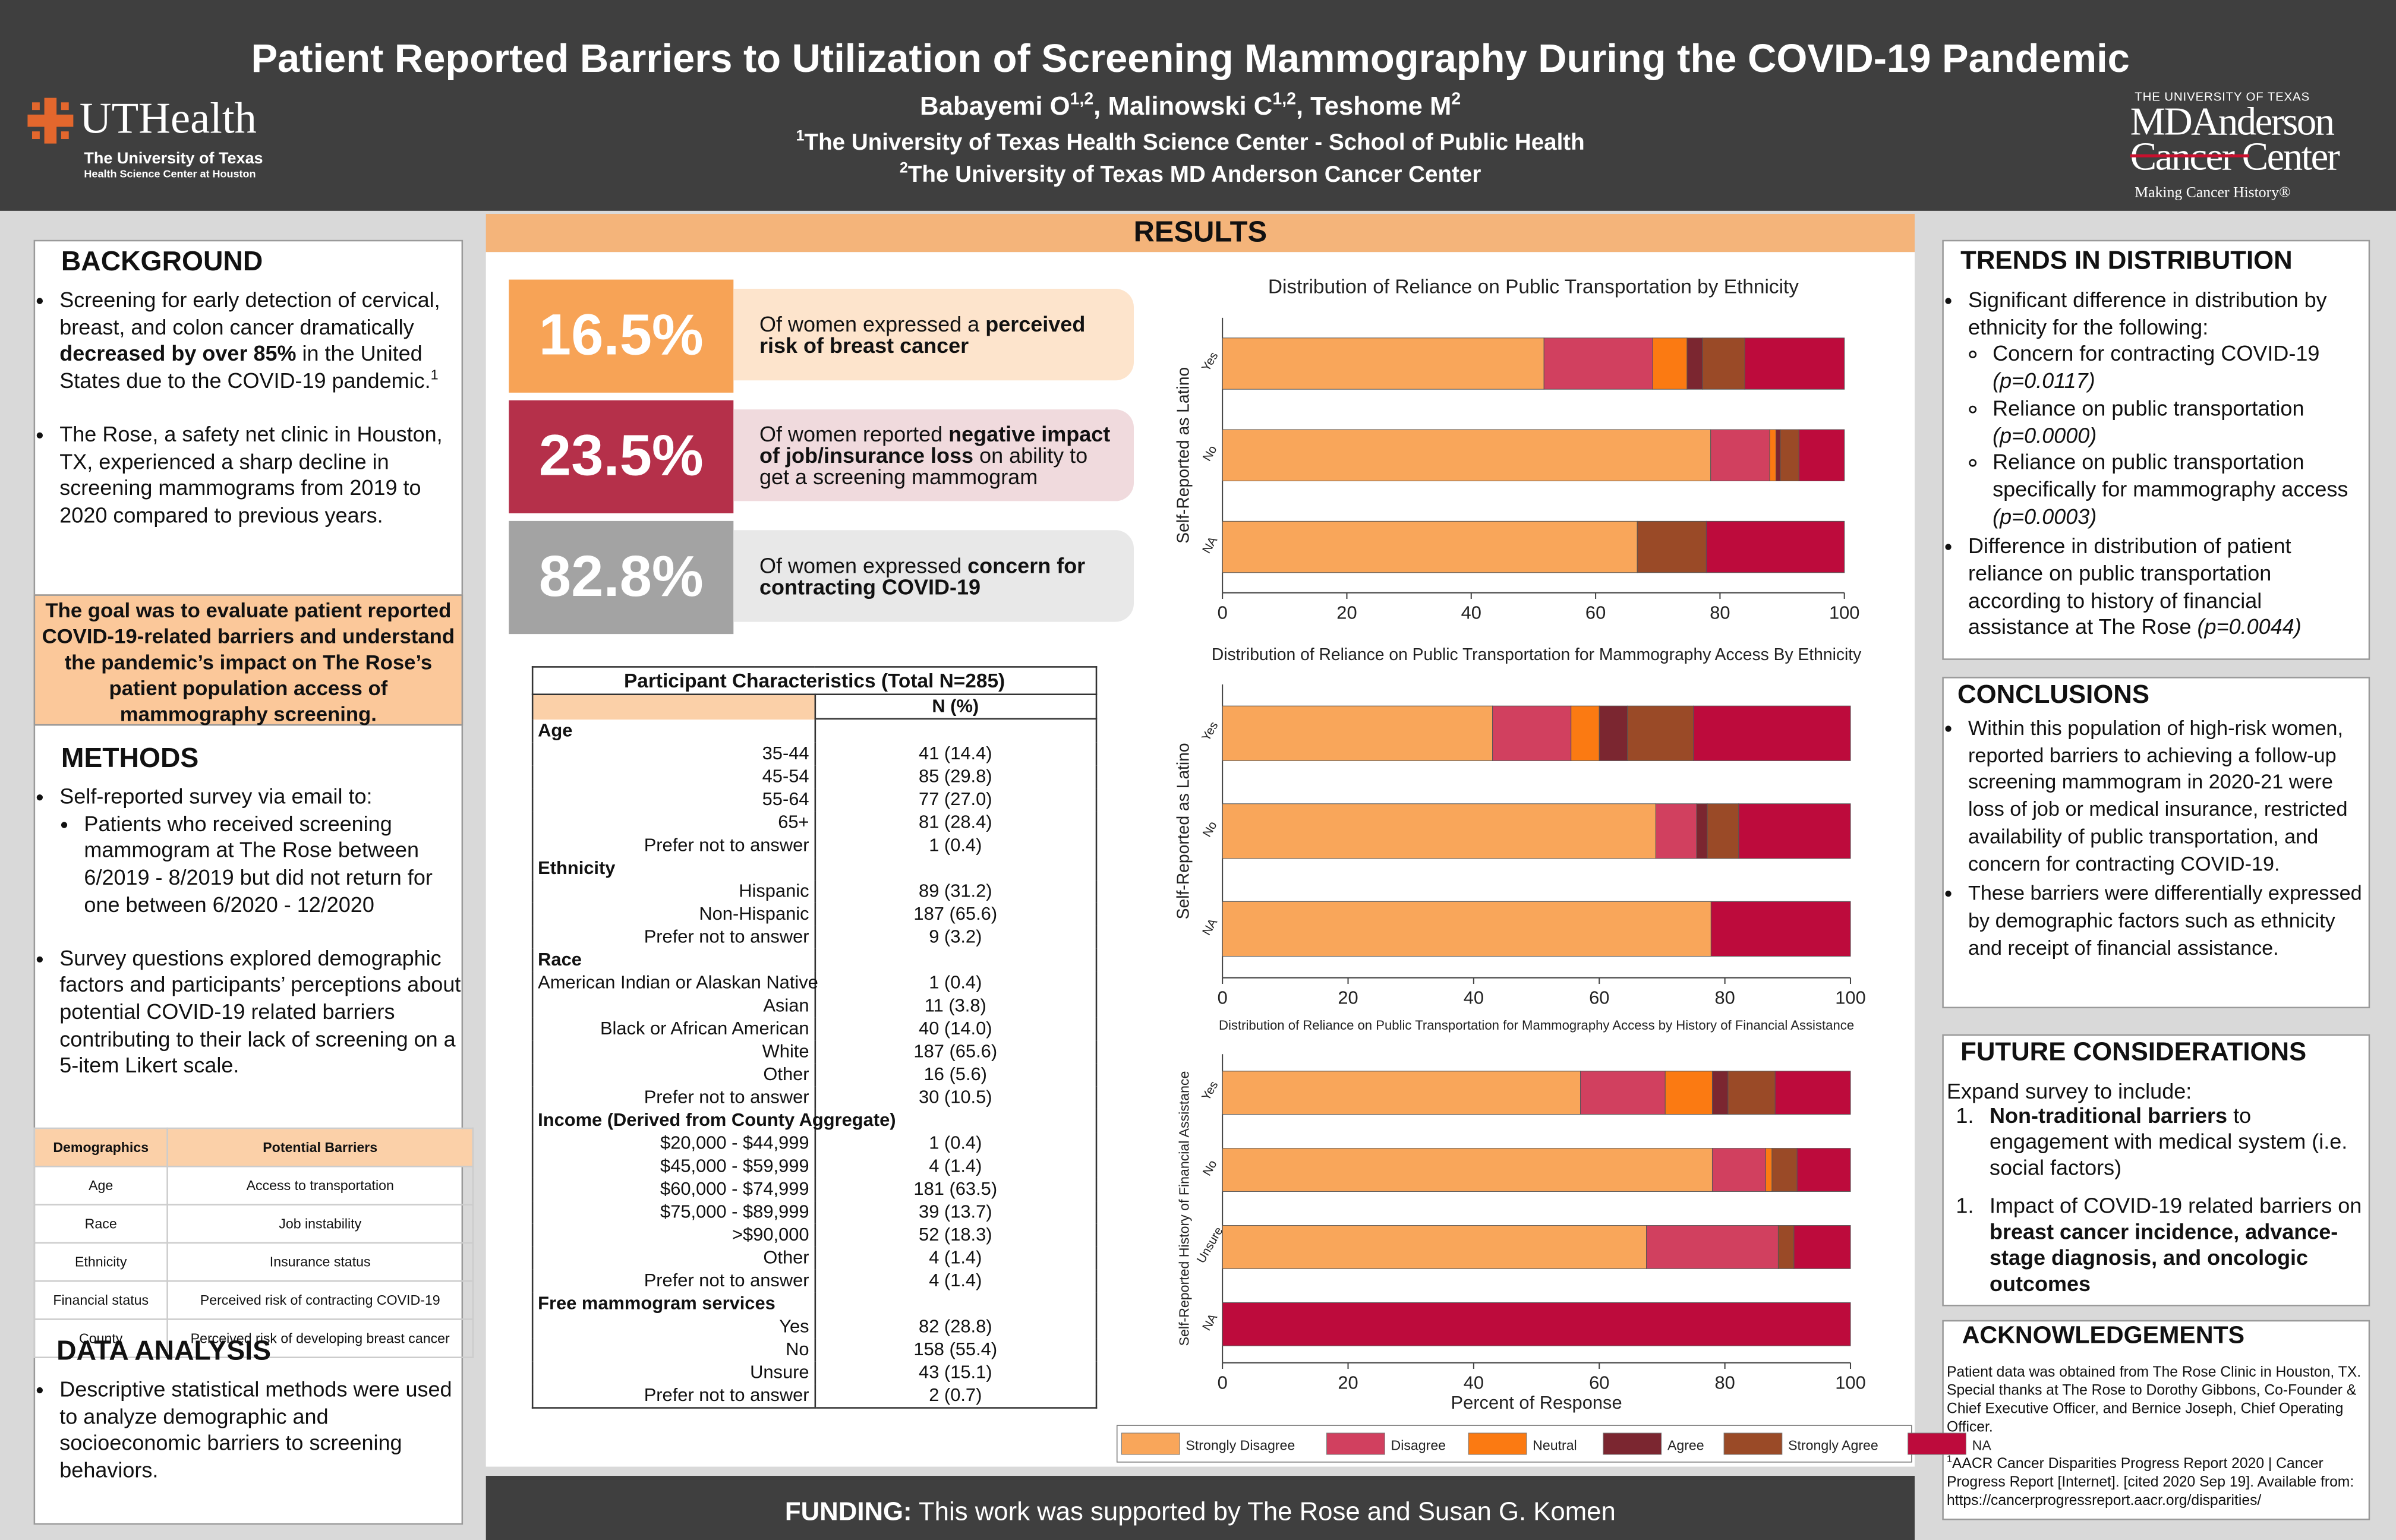  I want to click on row-value: 52 (18.3), so click(956, 1235).